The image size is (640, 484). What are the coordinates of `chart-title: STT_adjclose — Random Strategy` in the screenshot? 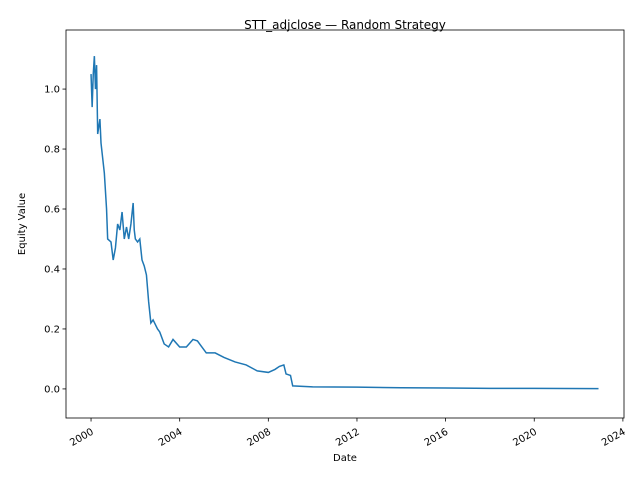 It's located at (345, 25).